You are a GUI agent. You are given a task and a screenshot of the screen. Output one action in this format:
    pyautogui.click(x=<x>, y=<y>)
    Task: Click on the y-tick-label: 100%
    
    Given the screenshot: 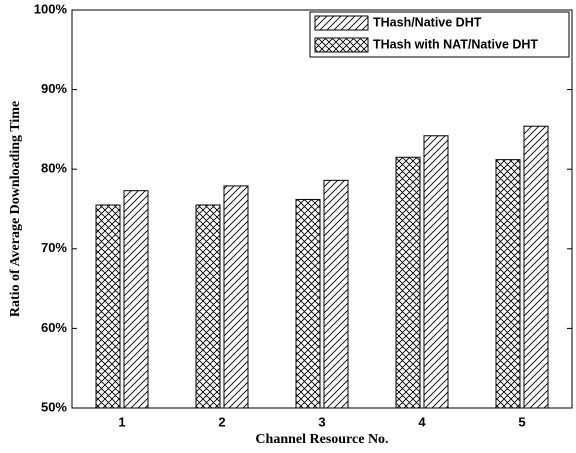 What is the action you would take?
    pyautogui.click(x=51, y=8)
    